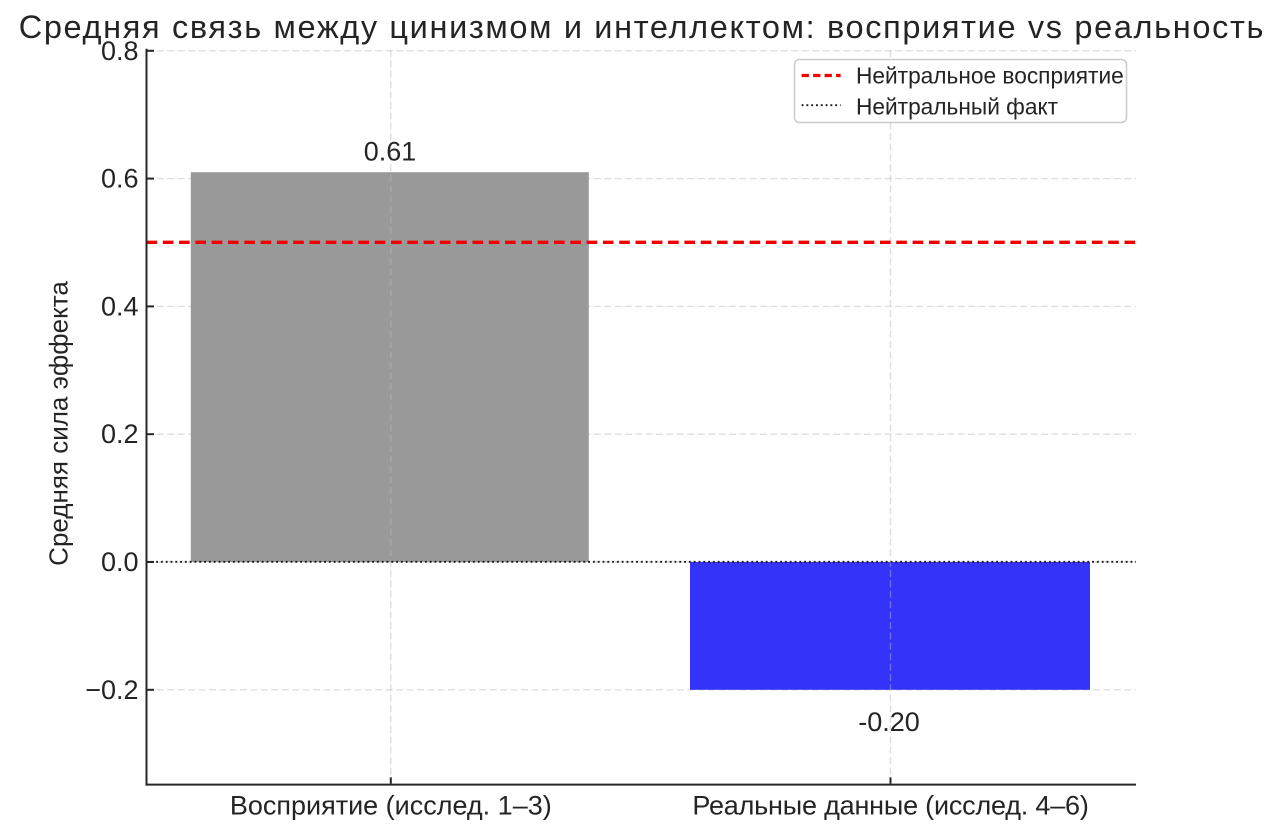 The height and width of the screenshot is (830, 1280). Describe the element at coordinates (120, 179) in the screenshot. I see `svg-text: 0.6` at that location.